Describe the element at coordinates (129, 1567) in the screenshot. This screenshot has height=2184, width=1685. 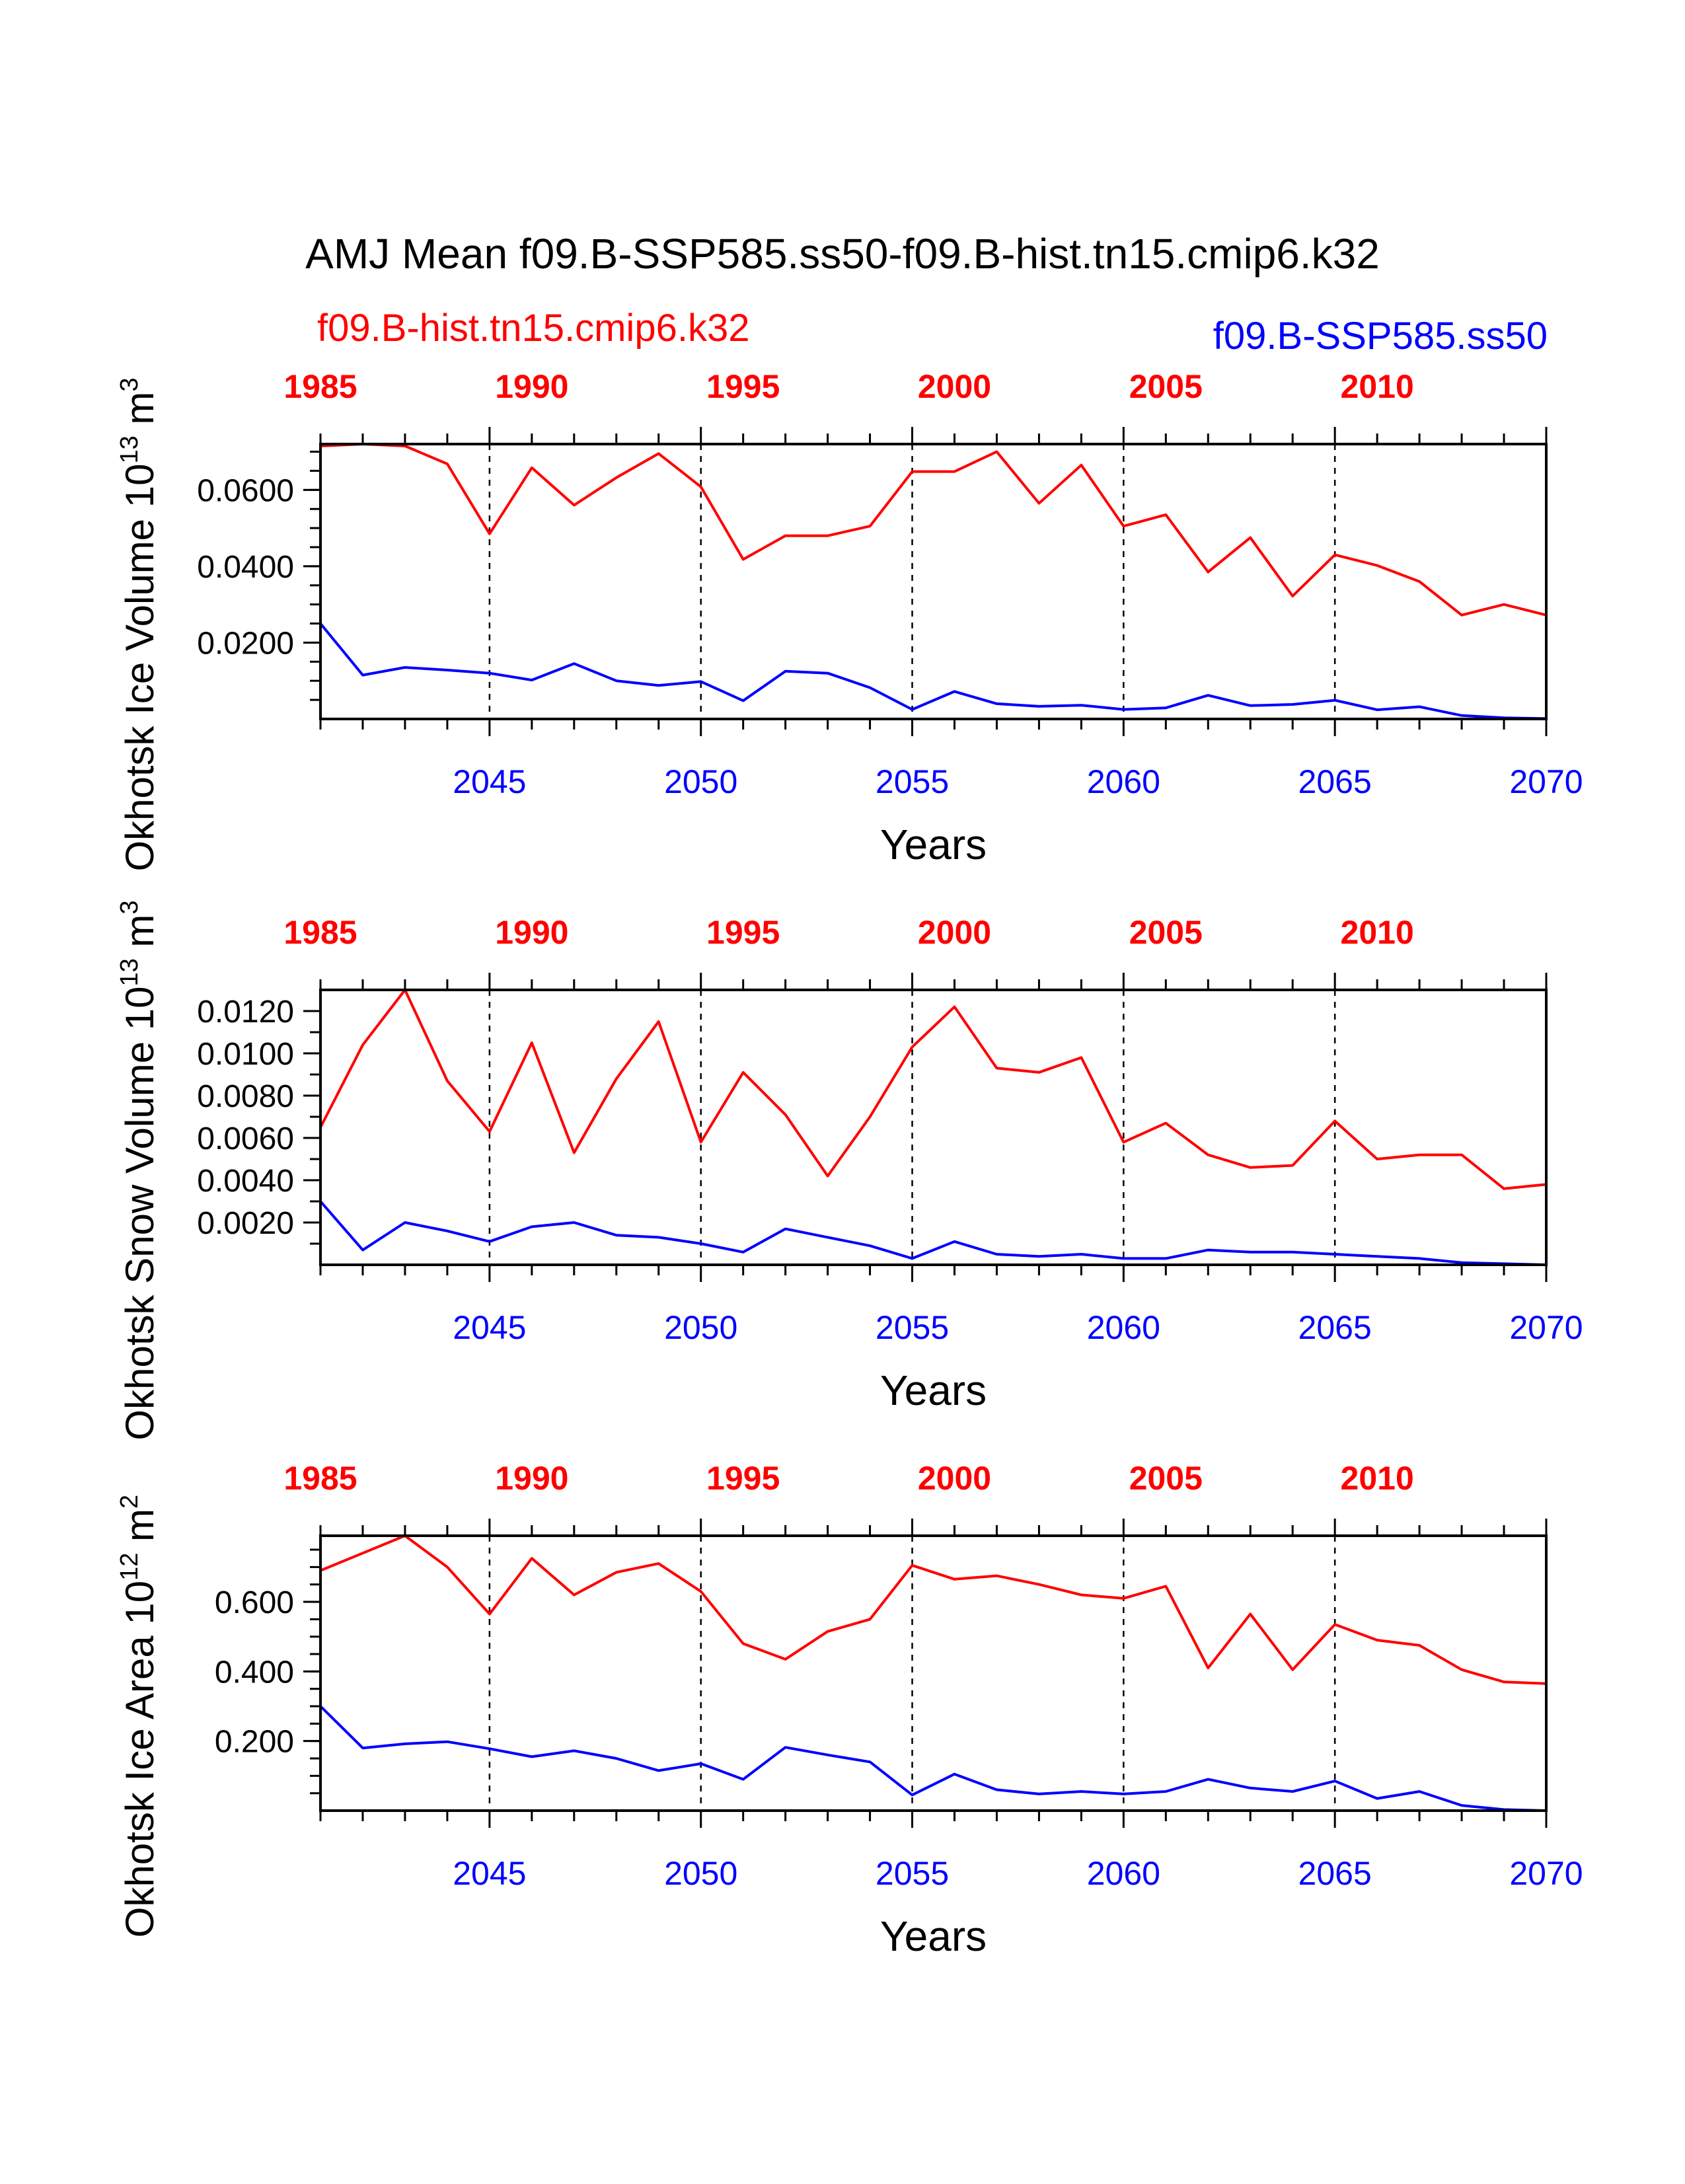
I see `y-axis-label-ylabel-exp: 12` at that location.